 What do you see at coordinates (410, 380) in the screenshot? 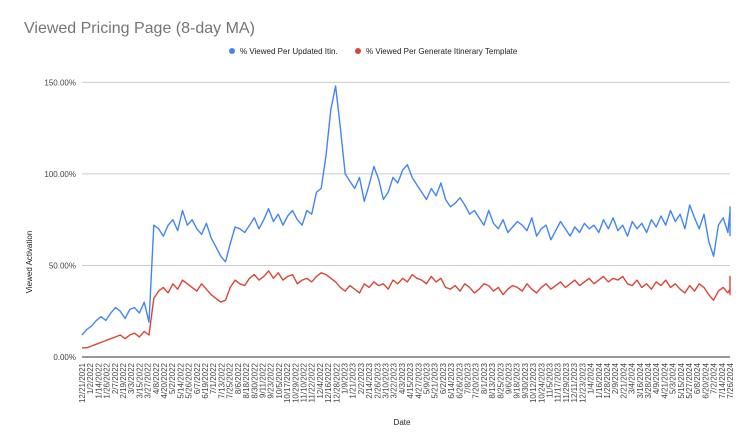
I see `x-tick-label: 4/15/2023` at bounding box center [410, 380].